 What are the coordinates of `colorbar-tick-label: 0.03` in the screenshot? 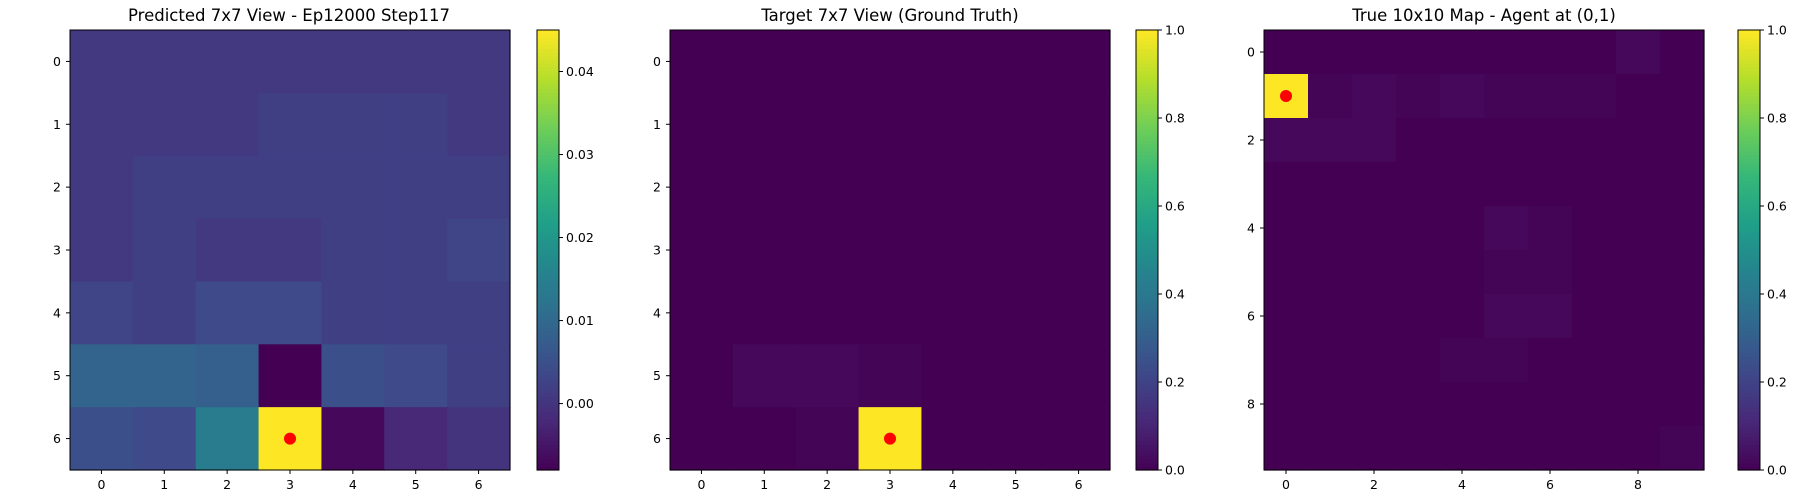 It's located at (580, 154).